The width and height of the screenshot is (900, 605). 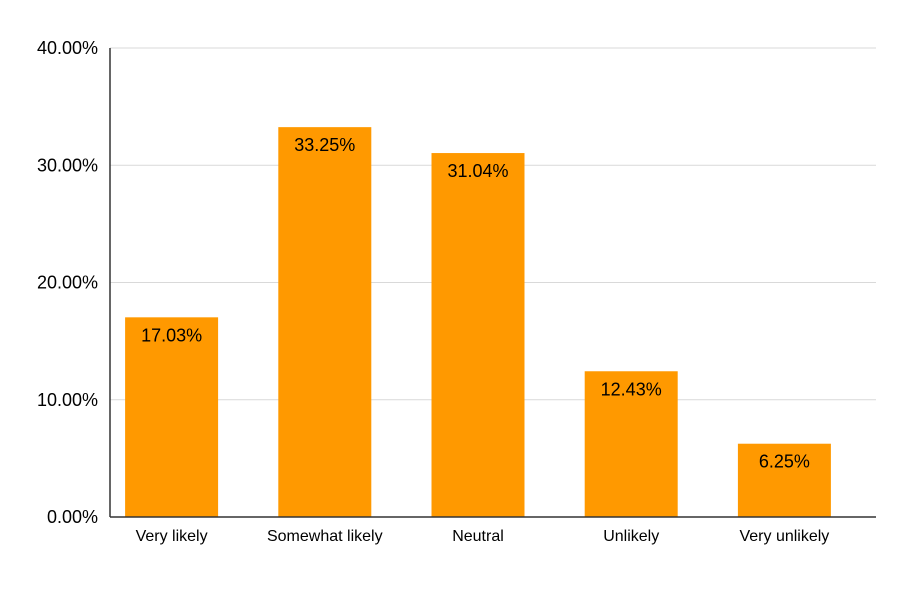 I want to click on y-tick-label: 20.00%, so click(x=67, y=283).